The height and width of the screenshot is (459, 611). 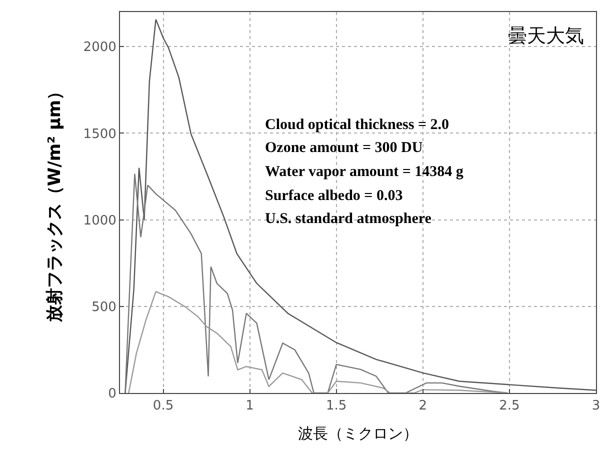 I want to click on x-tick-label: 1, so click(x=250, y=406).